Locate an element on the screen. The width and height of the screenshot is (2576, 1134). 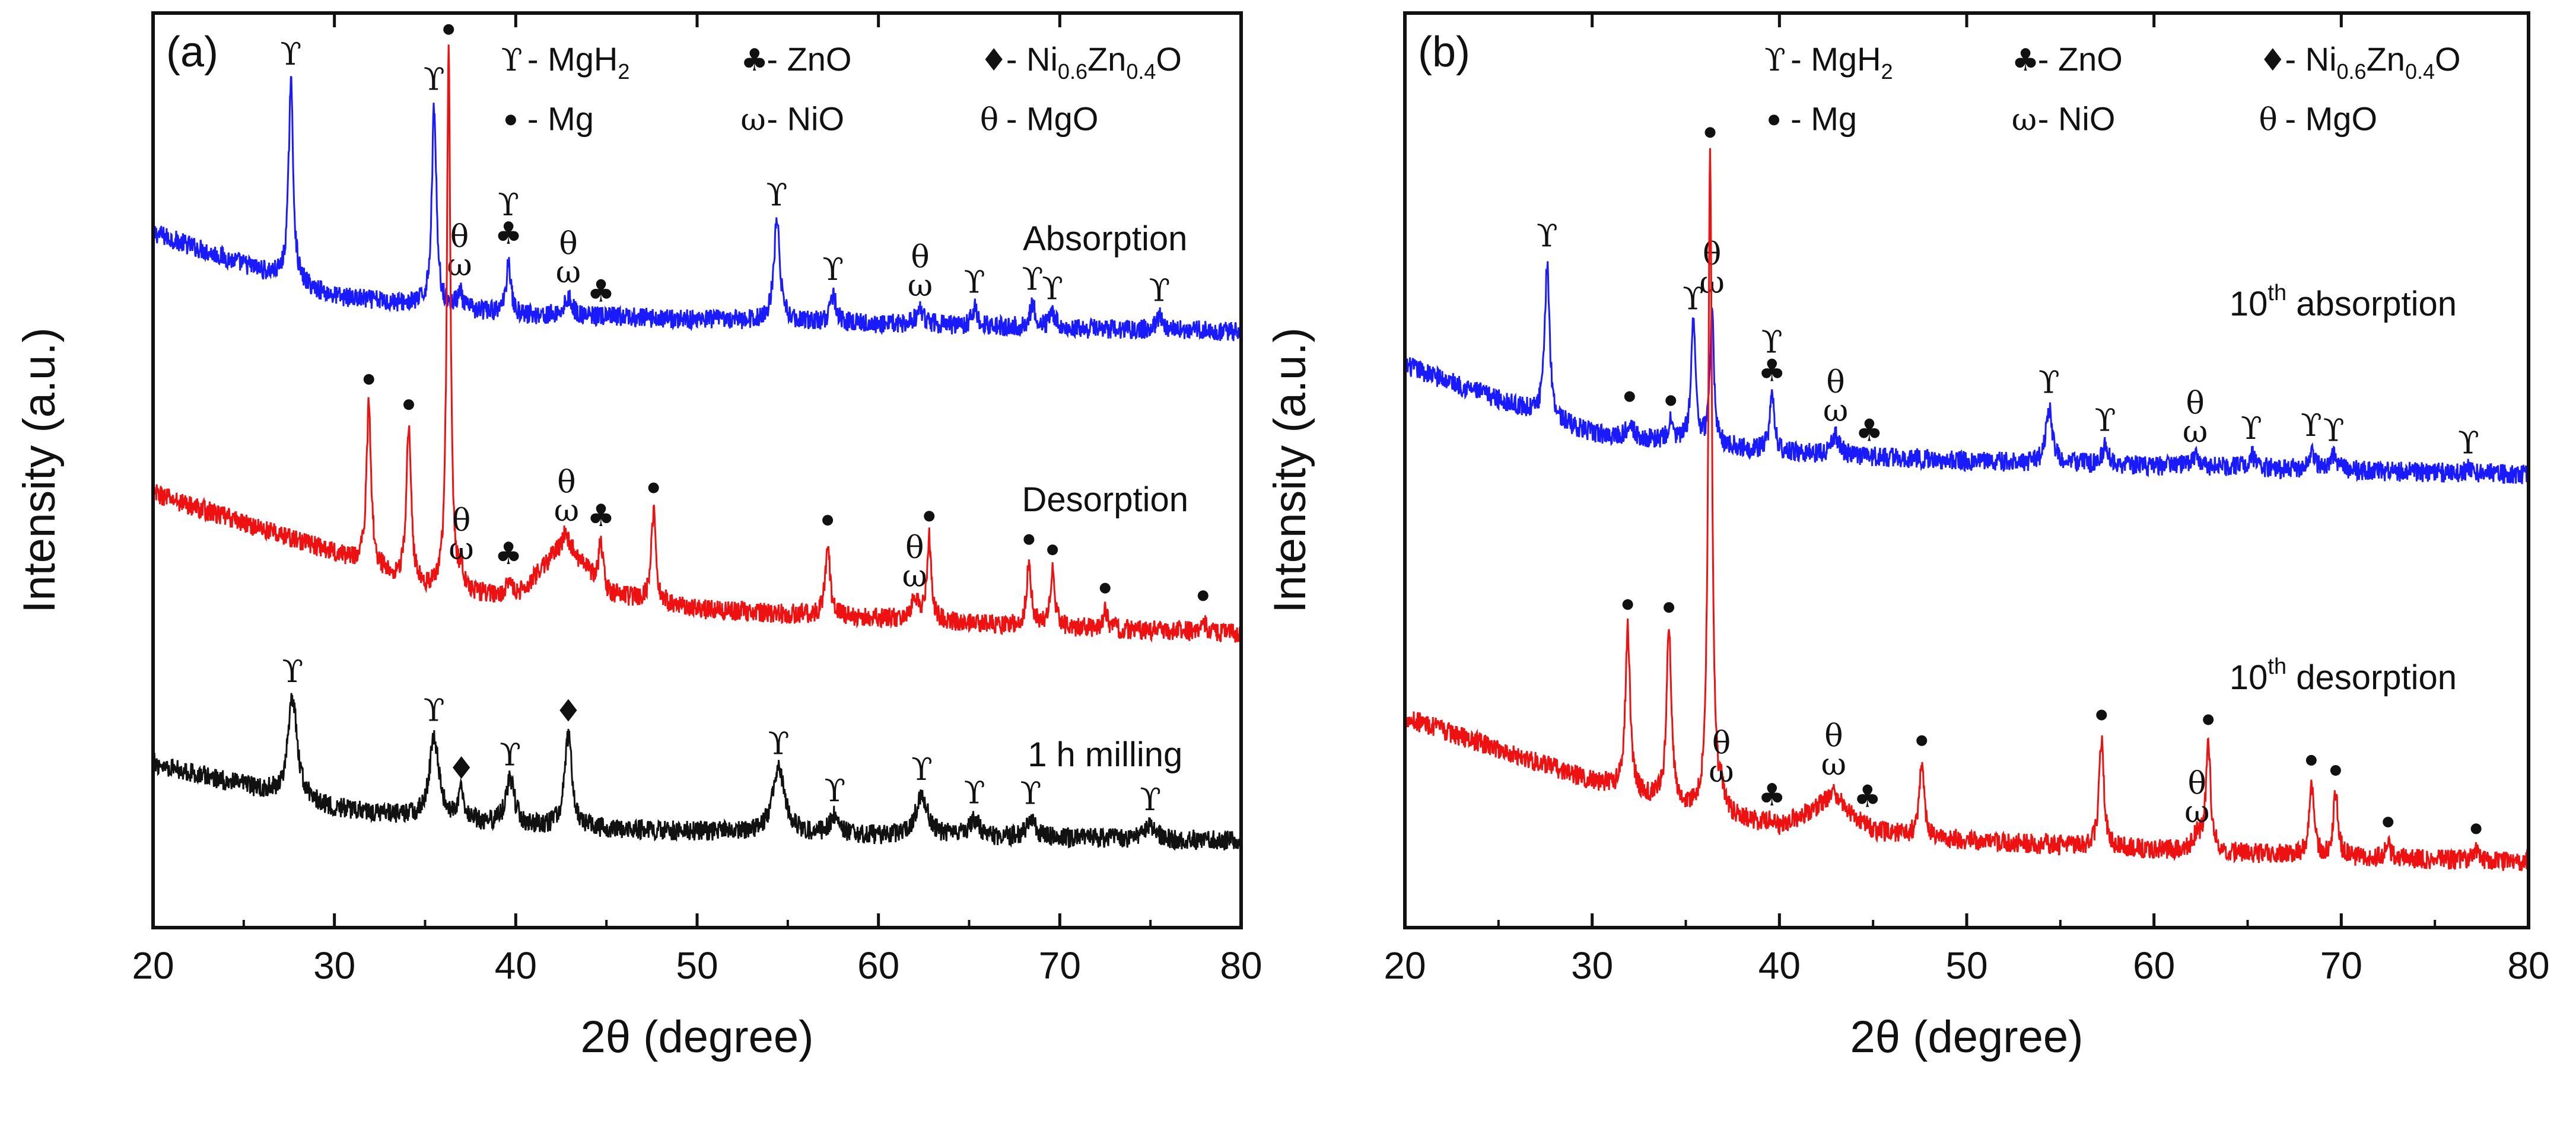
panel-label: (a) is located at coordinates (192, 52).